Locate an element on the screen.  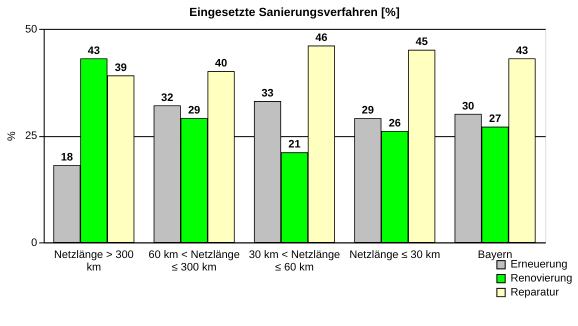
data-label: 33 is located at coordinates (267, 93).